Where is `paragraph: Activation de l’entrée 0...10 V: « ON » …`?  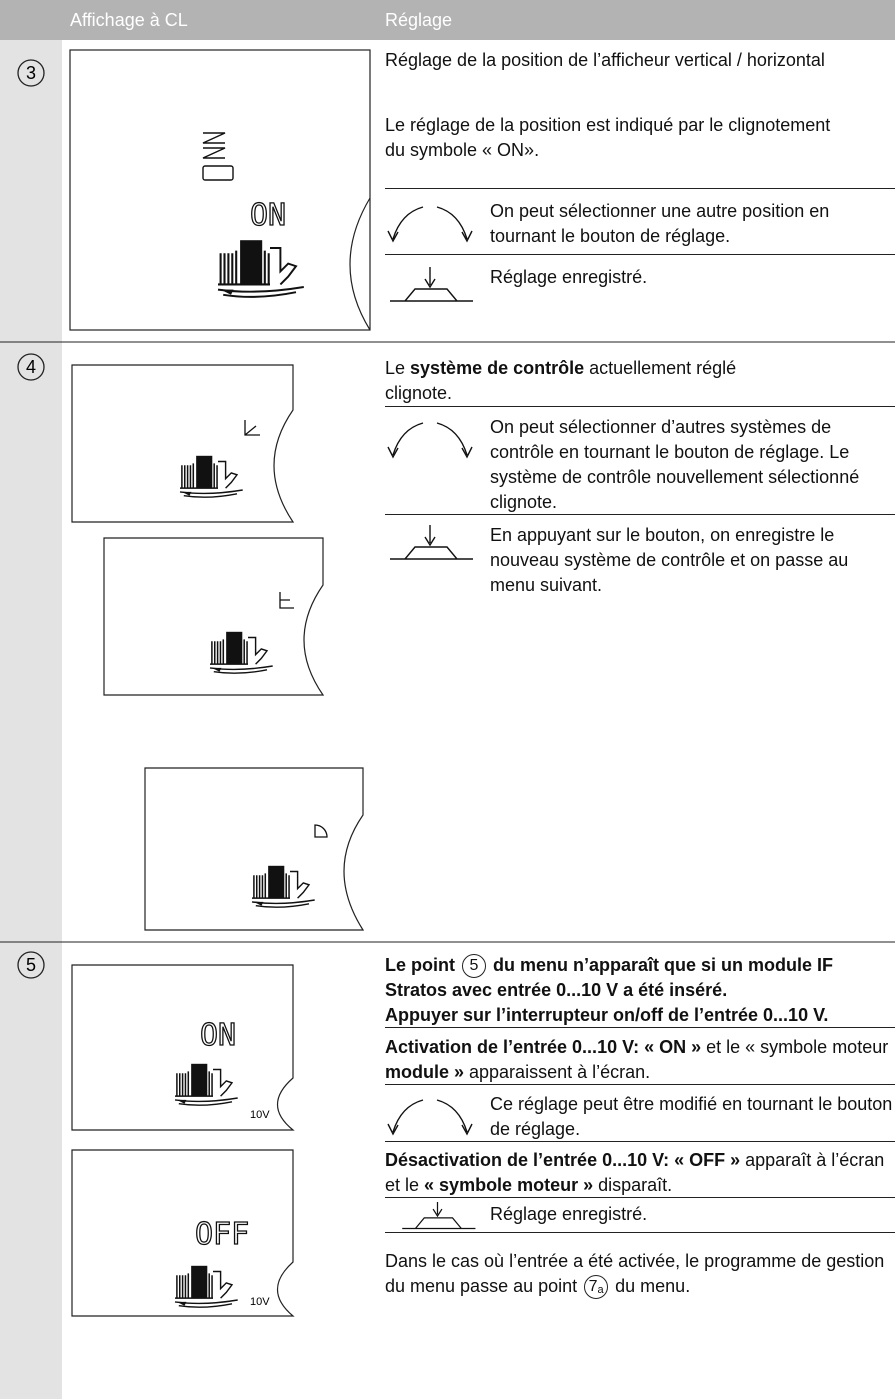 paragraph: Activation de l’entrée 0...10 V: « ON » … is located at coordinates (640, 1056).